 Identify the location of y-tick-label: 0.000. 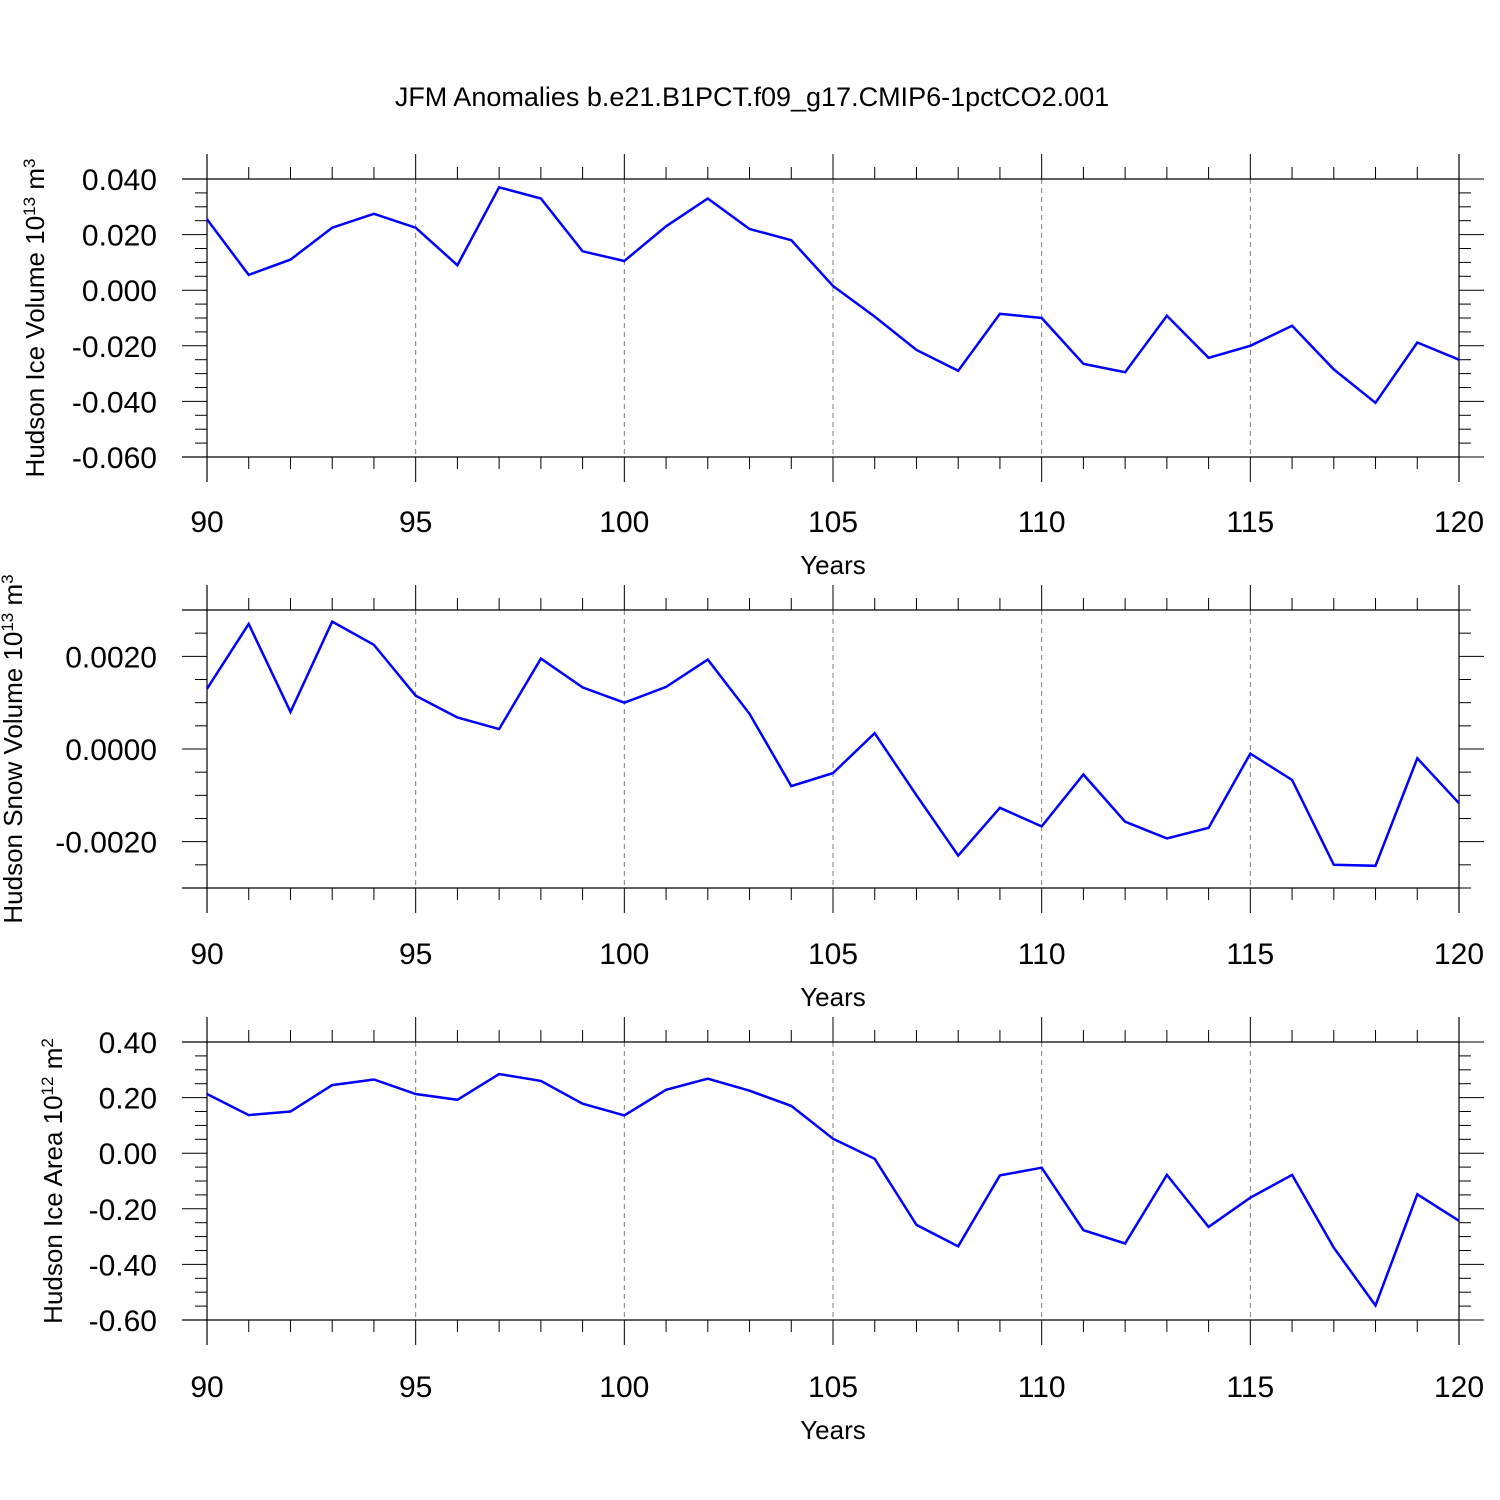
(119, 291).